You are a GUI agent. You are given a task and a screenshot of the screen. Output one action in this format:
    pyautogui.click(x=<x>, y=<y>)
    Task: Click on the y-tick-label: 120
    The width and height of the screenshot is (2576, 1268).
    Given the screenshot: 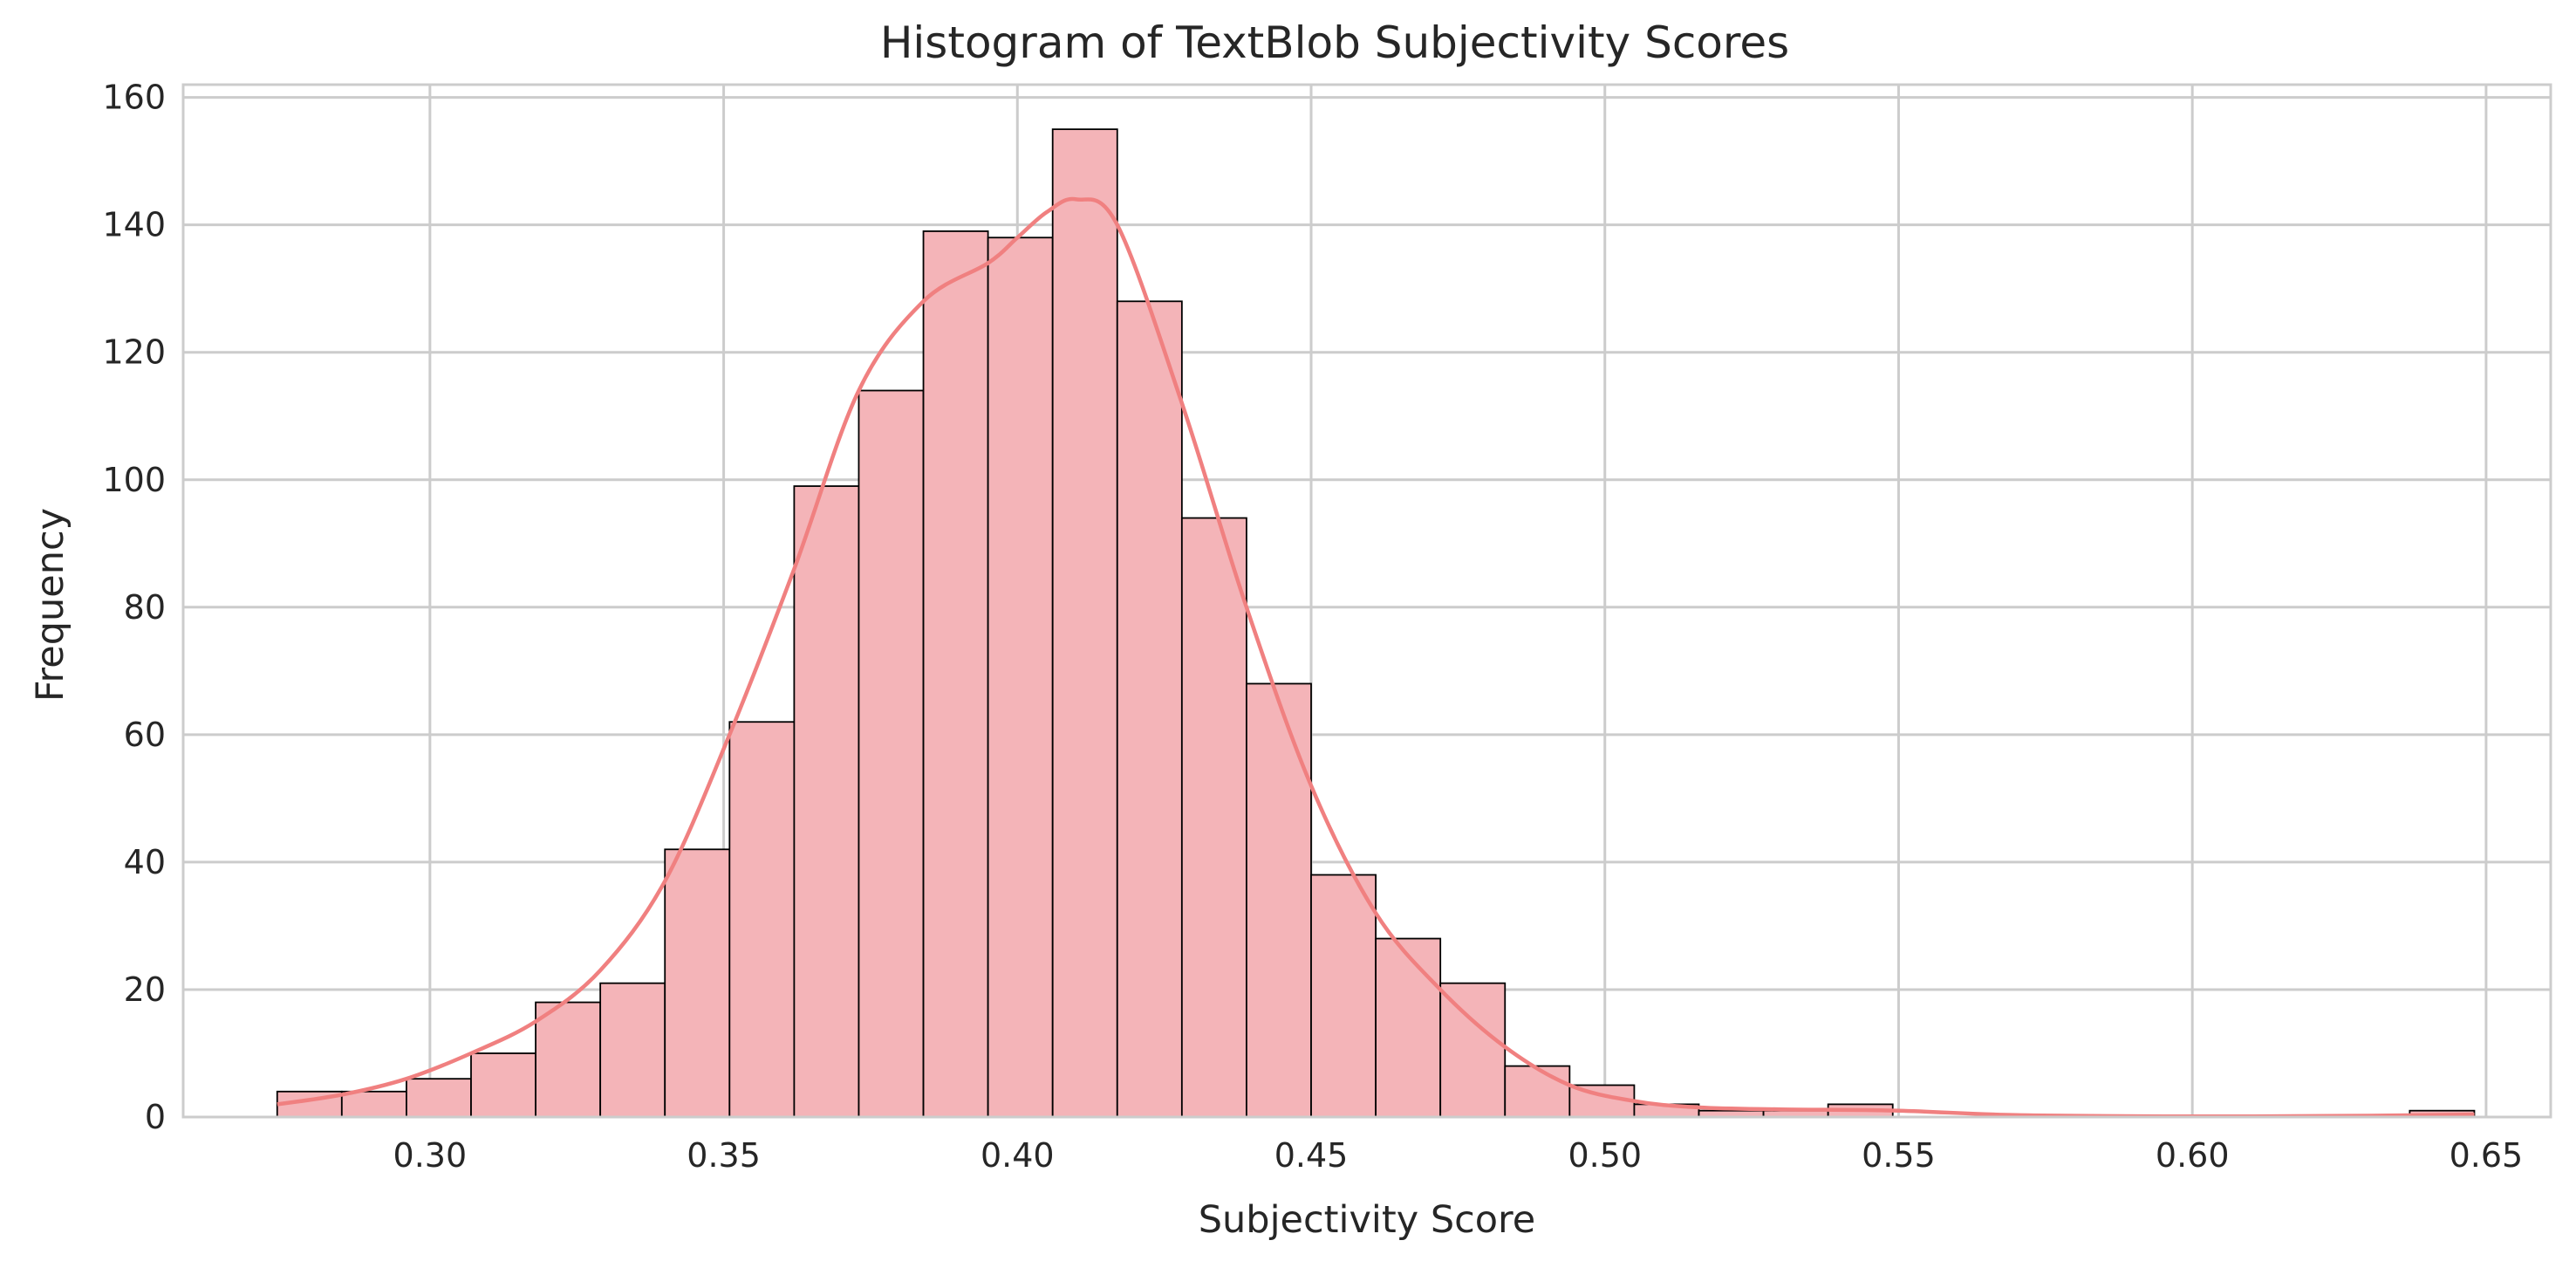 What is the action you would take?
    pyautogui.click(x=134, y=352)
    